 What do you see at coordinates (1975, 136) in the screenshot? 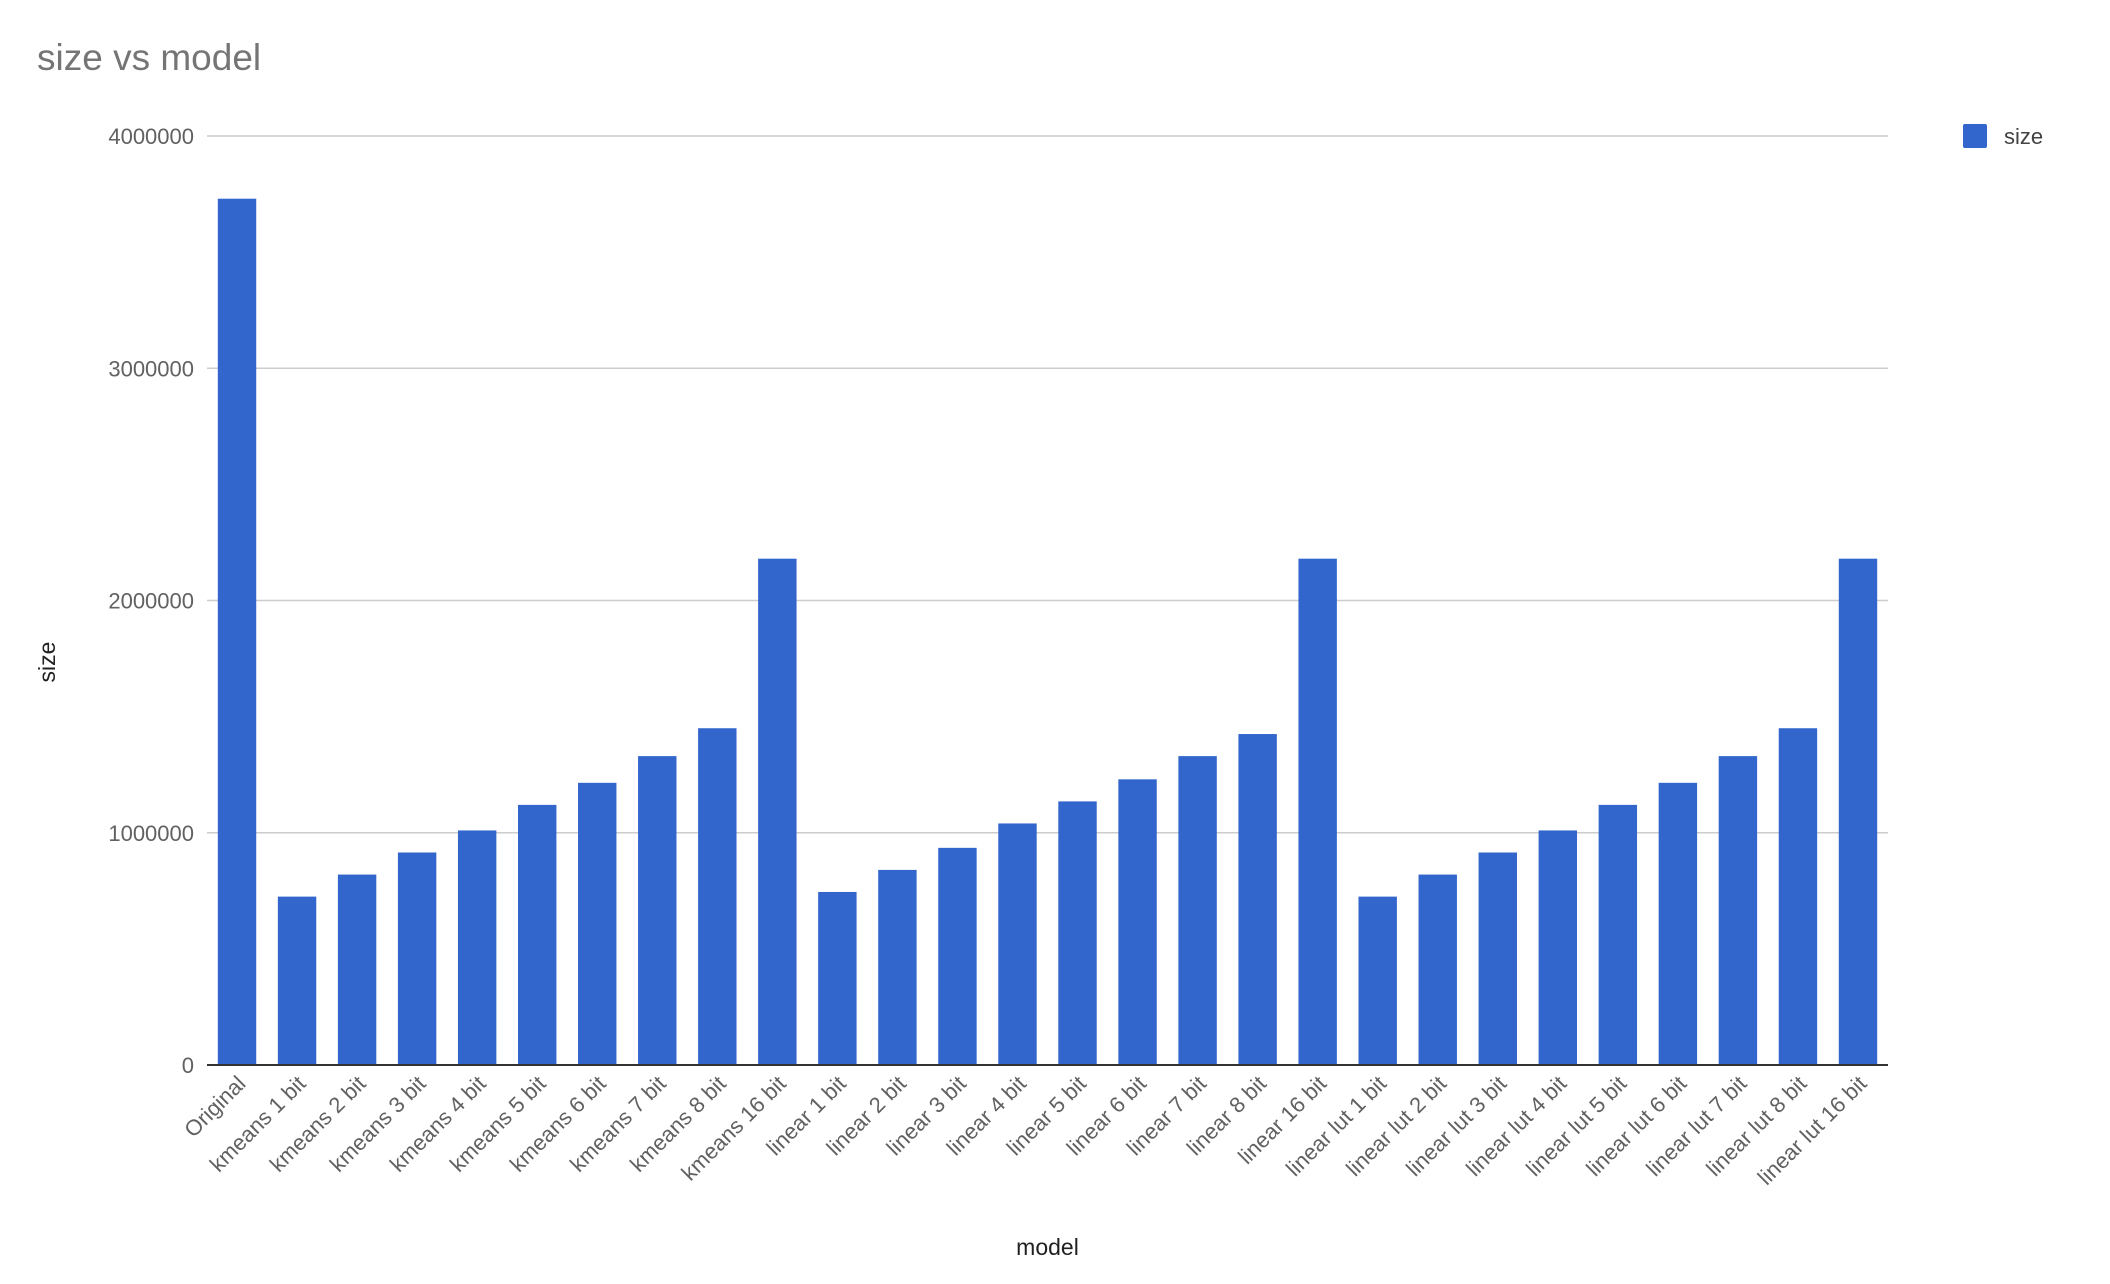
I see `legend-swatch-size` at bounding box center [1975, 136].